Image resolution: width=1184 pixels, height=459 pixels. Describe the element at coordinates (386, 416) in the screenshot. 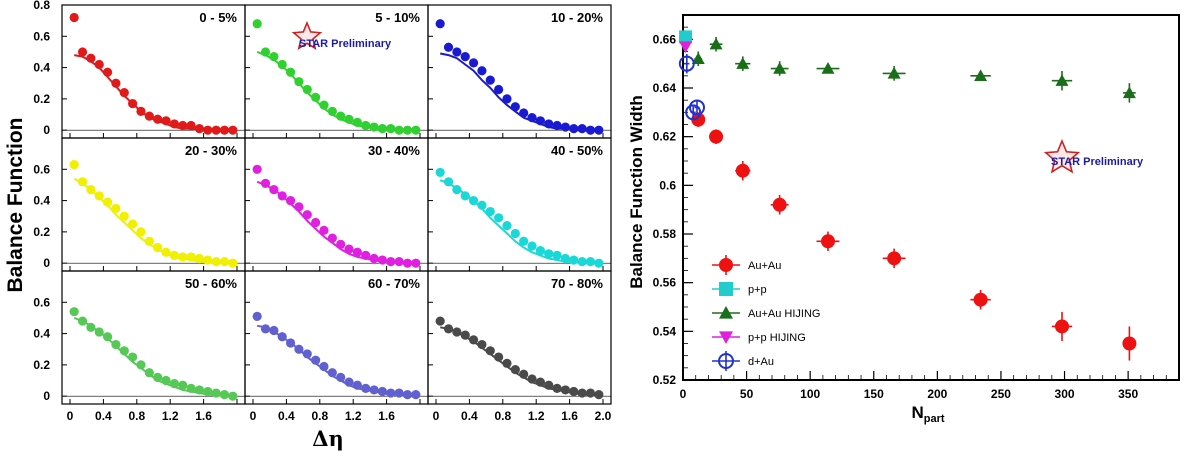

I see `x-tick-label: 1.6` at that location.